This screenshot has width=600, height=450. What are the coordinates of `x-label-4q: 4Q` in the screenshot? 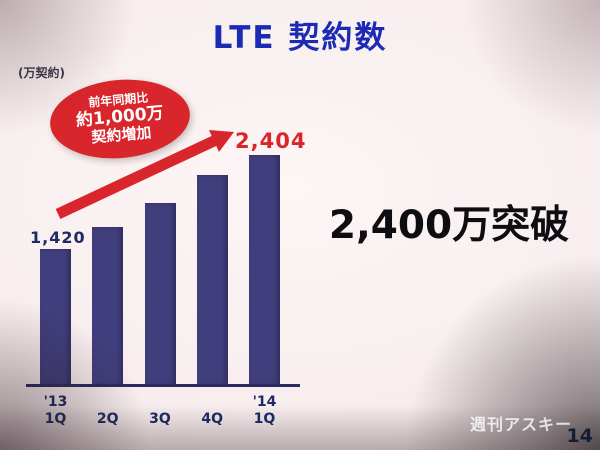 It's located at (212, 419).